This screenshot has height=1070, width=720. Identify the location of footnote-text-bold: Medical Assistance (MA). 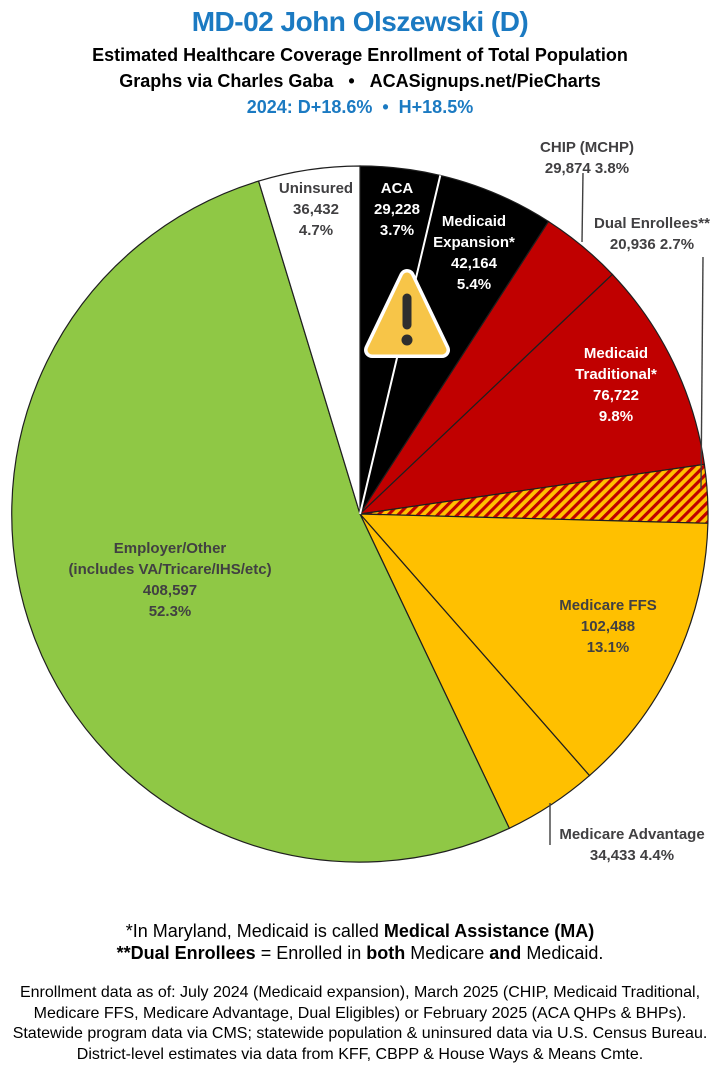
(489, 931).